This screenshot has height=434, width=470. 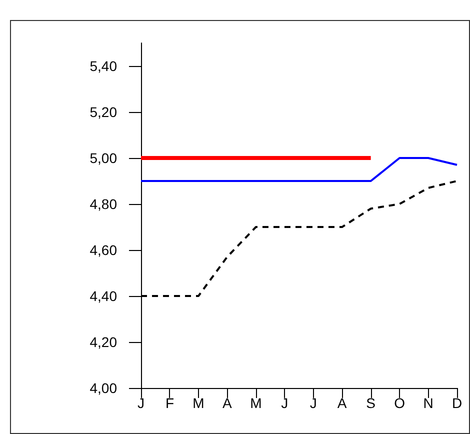 What do you see at coordinates (104, 204) in the screenshot?
I see `y-tick-label: 4,80` at bounding box center [104, 204].